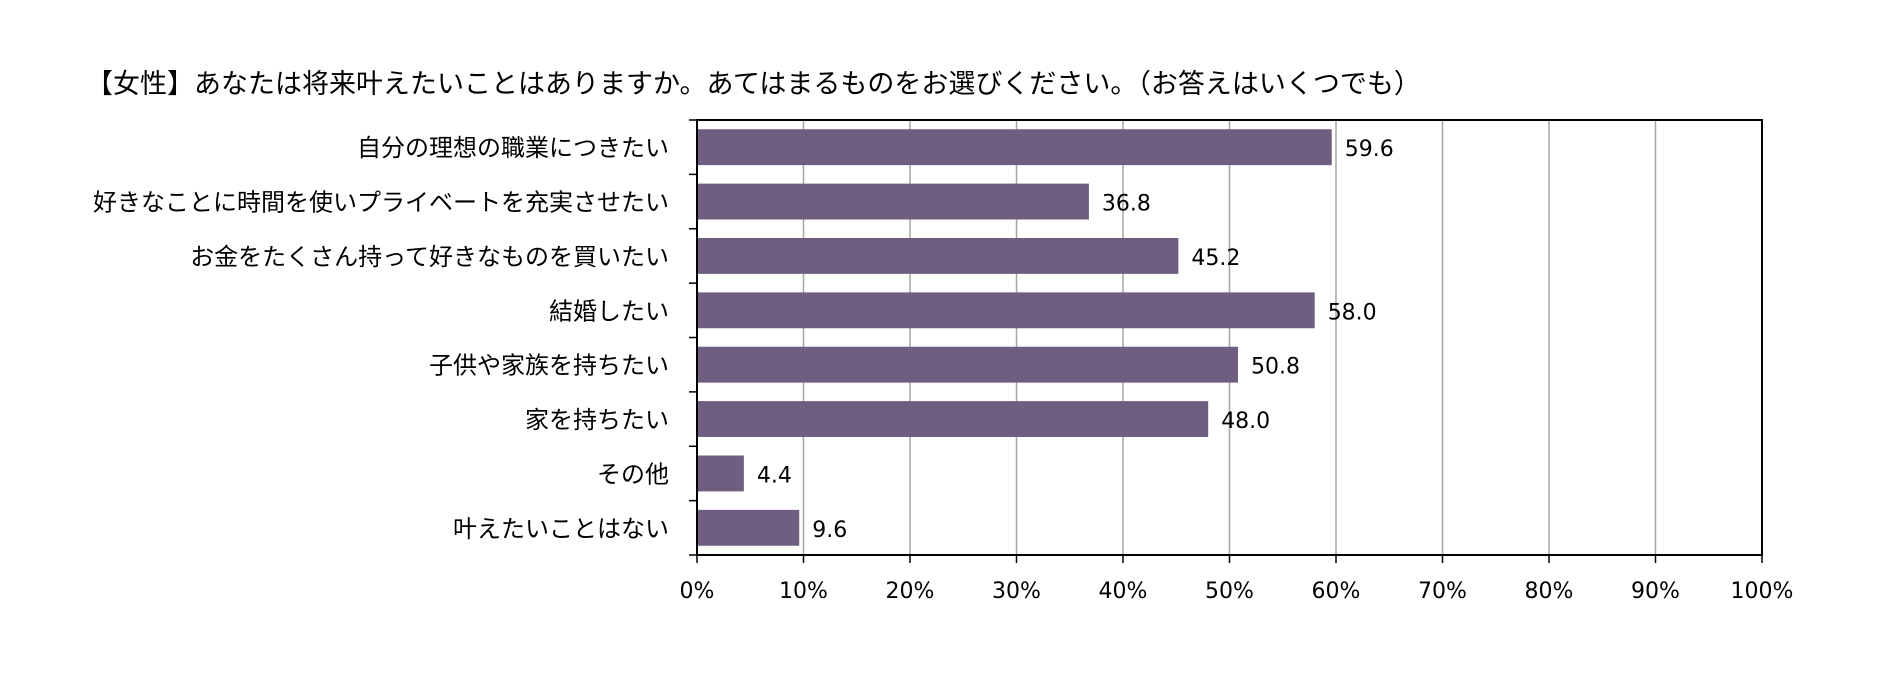 The image size is (1880, 678). What do you see at coordinates (429, 257) in the screenshot?
I see `category-label: お金をたくさん持って好きなものを買いたい` at bounding box center [429, 257].